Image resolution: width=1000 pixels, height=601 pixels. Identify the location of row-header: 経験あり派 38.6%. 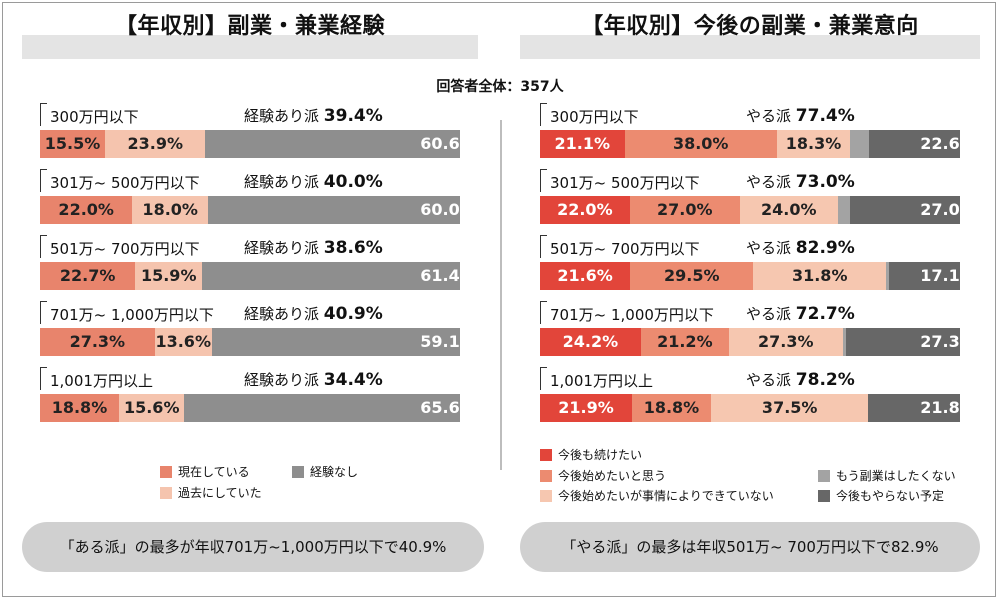
(313, 247).